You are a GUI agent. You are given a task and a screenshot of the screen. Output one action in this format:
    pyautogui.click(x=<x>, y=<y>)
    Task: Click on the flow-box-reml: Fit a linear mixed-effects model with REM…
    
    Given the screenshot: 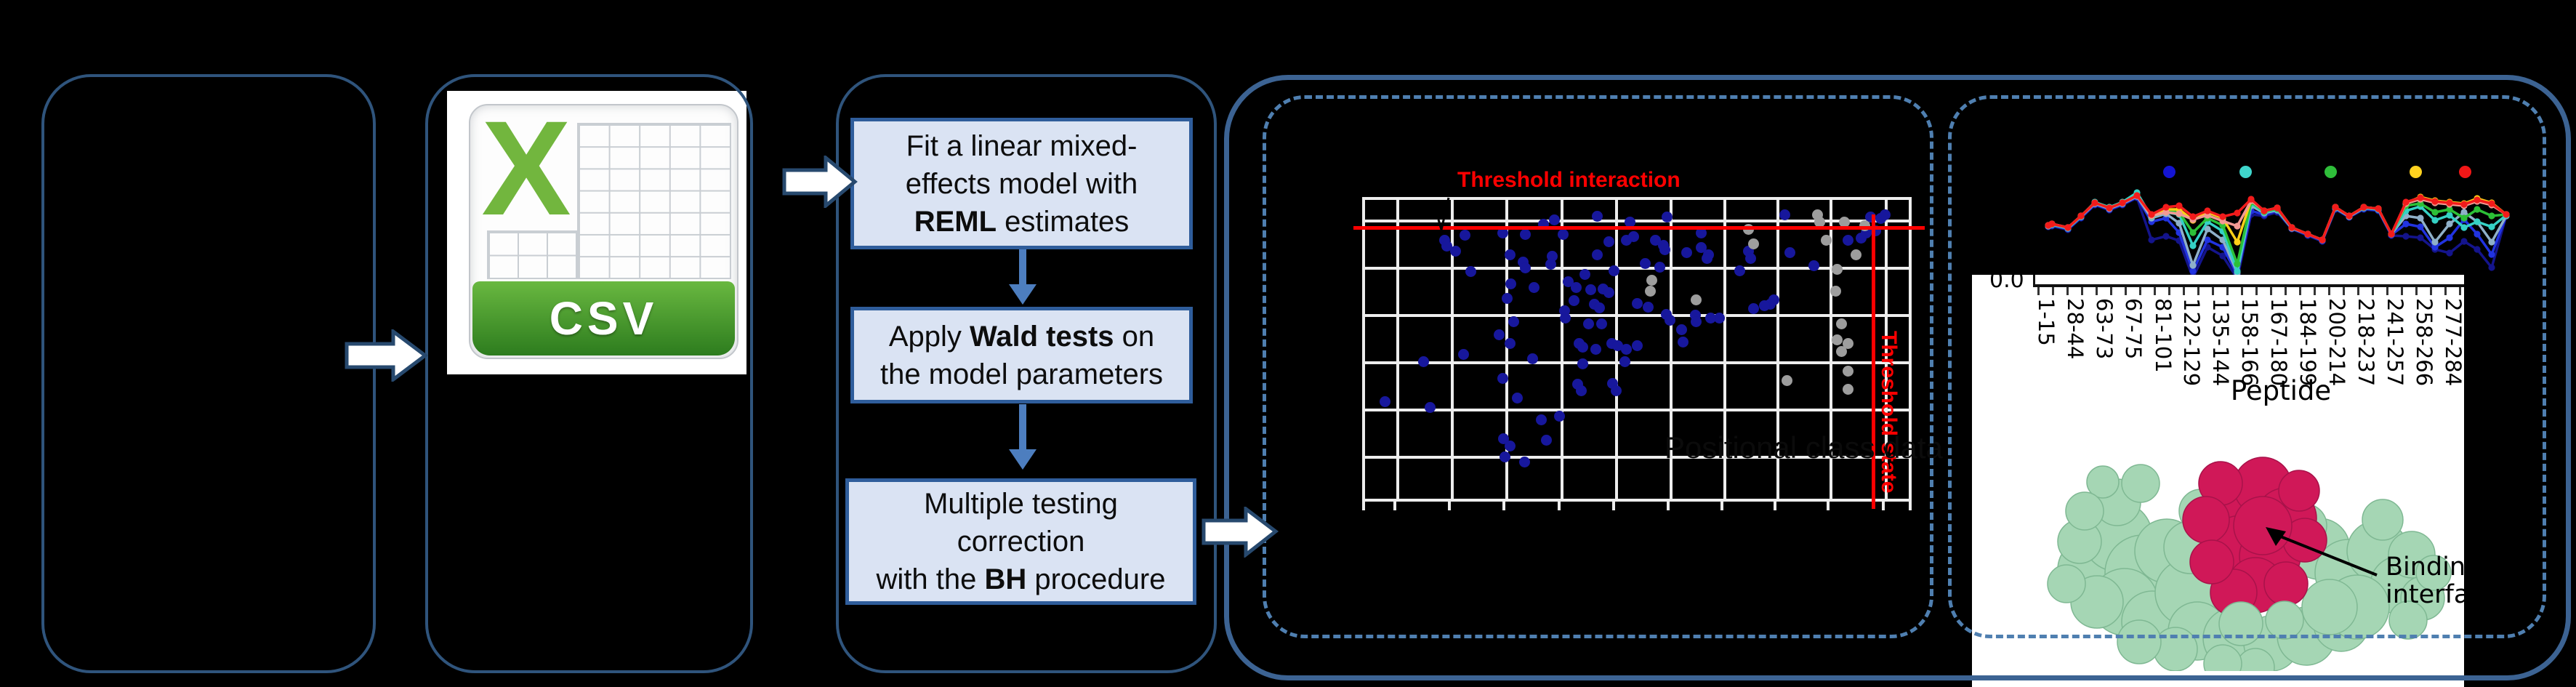 What is the action you would take?
    pyautogui.click(x=1021, y=183)
    